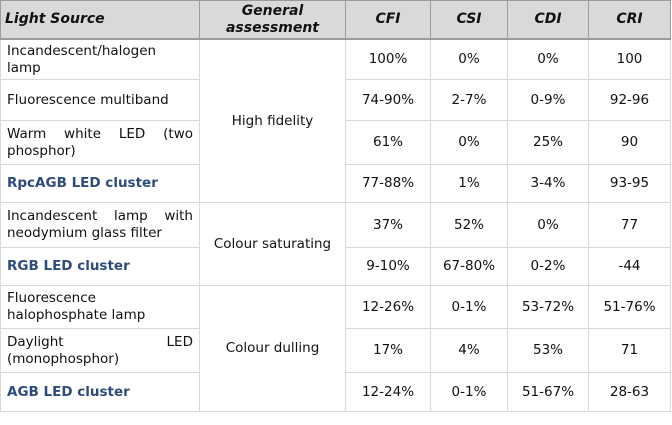 The height and width of the screenshot is (425, 672). What do you see at coordinates (548, 100) in the screenshot?
I see `cdi-cell: 0-9%` at bounding box center [548, 100].